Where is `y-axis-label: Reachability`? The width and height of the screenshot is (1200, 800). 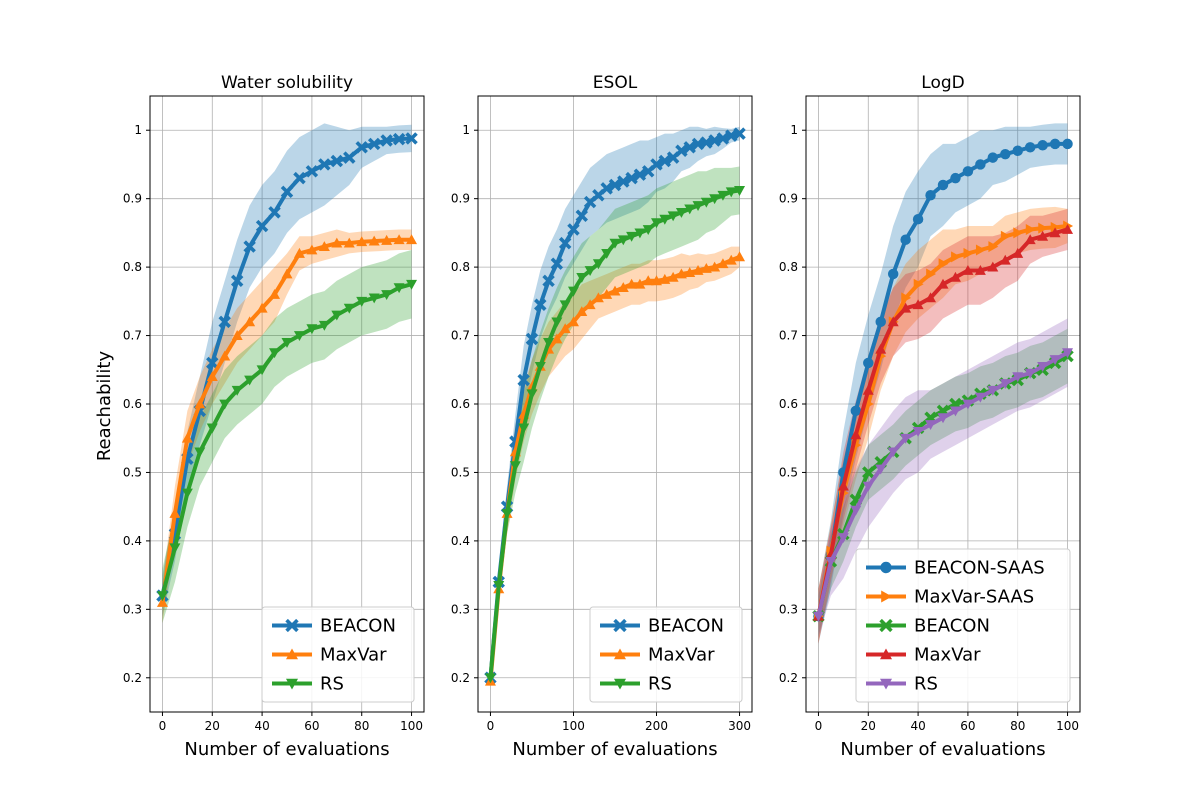 y-axis-label: Reachability is located at coordinates (104, 406).